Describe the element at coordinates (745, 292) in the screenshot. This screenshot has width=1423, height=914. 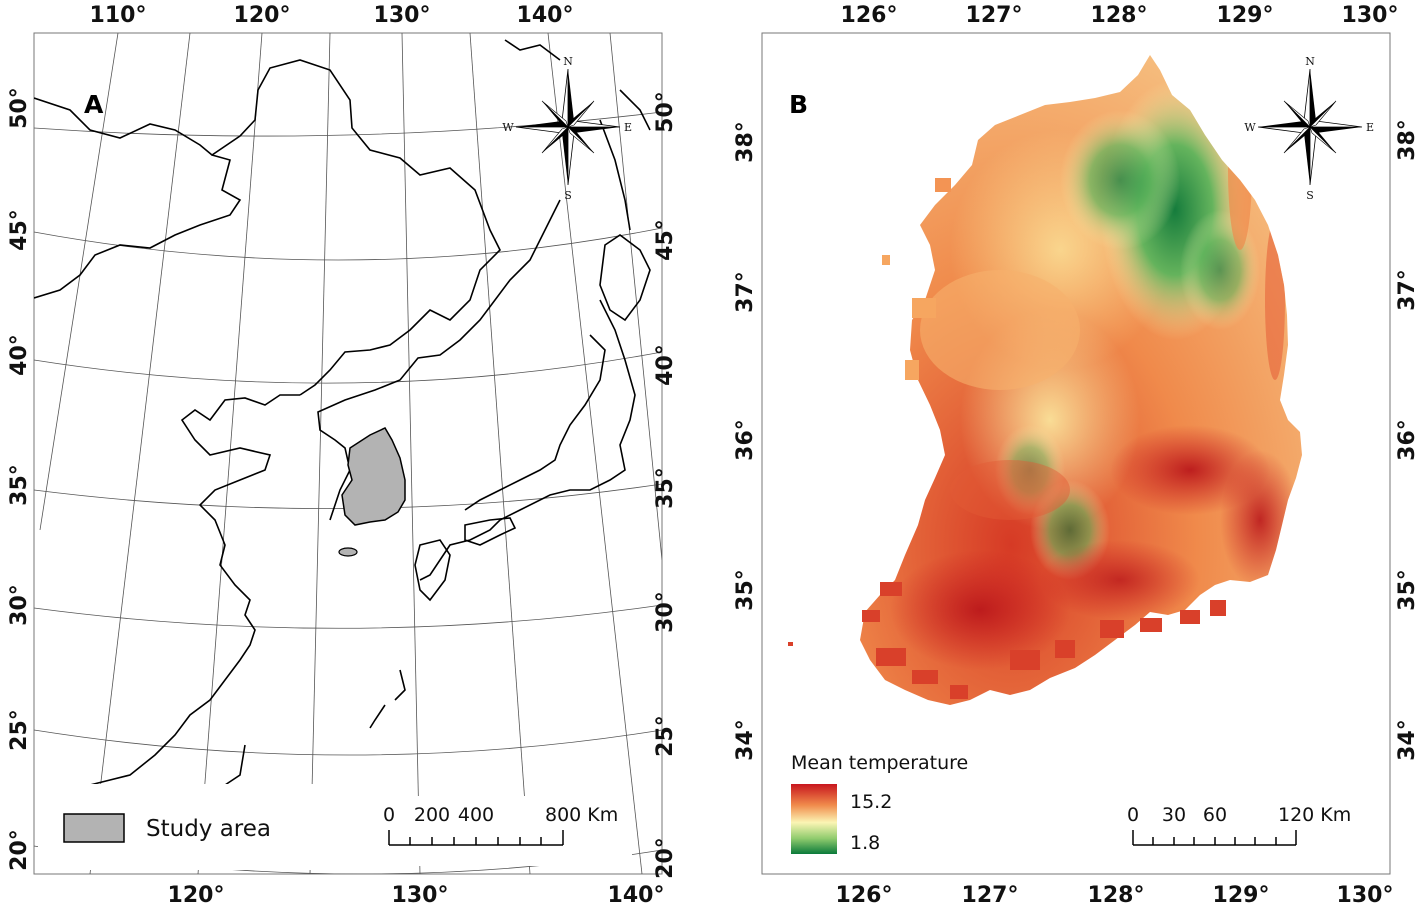
I see `panel-b-left-tick: 37°` at that location.